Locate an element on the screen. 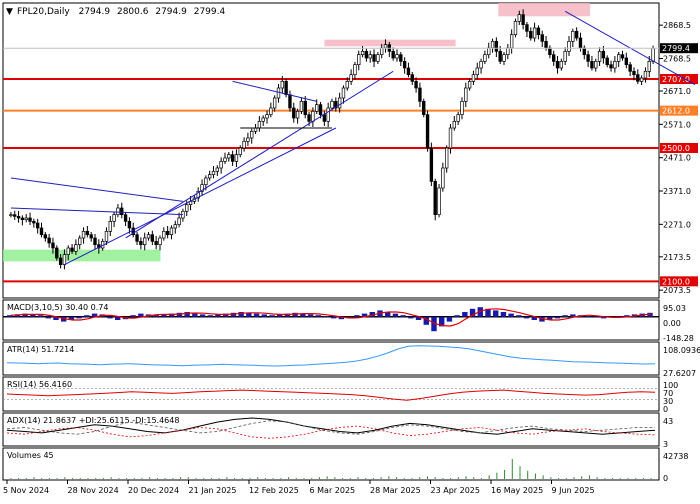 The image size is (700, 504). rsi-tick: 70 is located at coordinates (668, 393).